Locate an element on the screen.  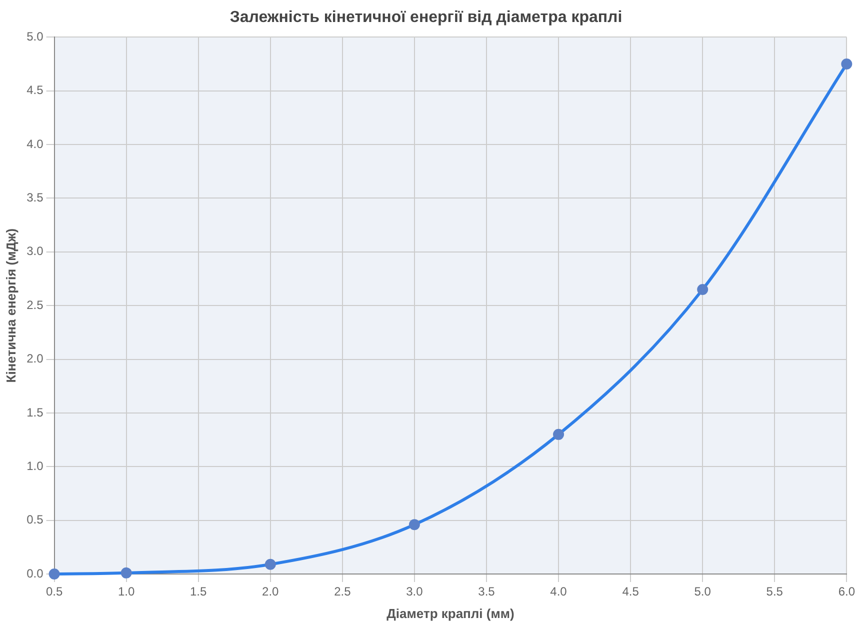
x-tick-label: 6.0 is located at coordinates (847, 591).